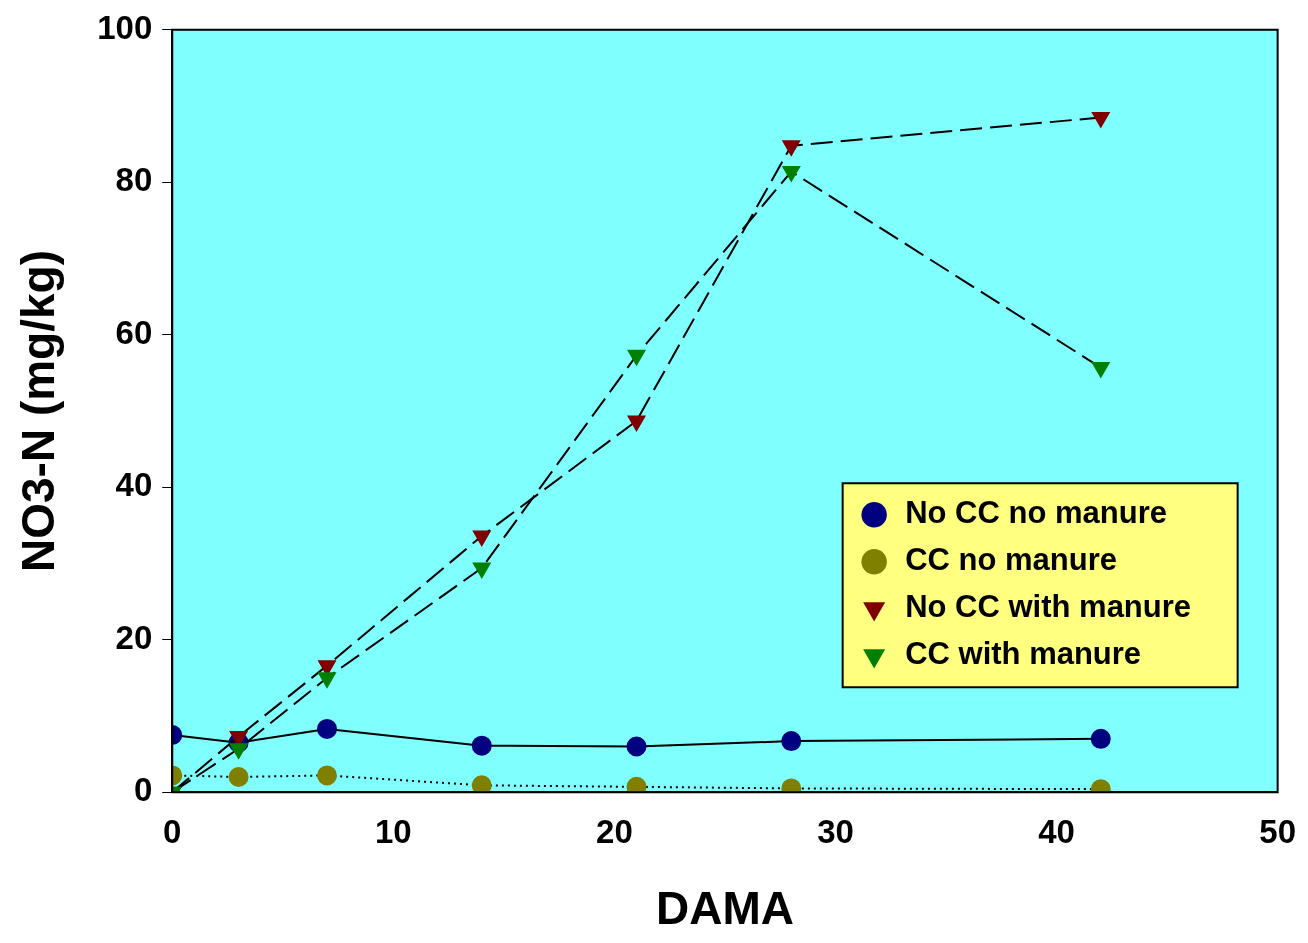 The image size is (1308, 943). What do you see at coordinates (134, 637) in the screenshot?
I see `y-tick-label: 20` at bounding box center [134, 637].